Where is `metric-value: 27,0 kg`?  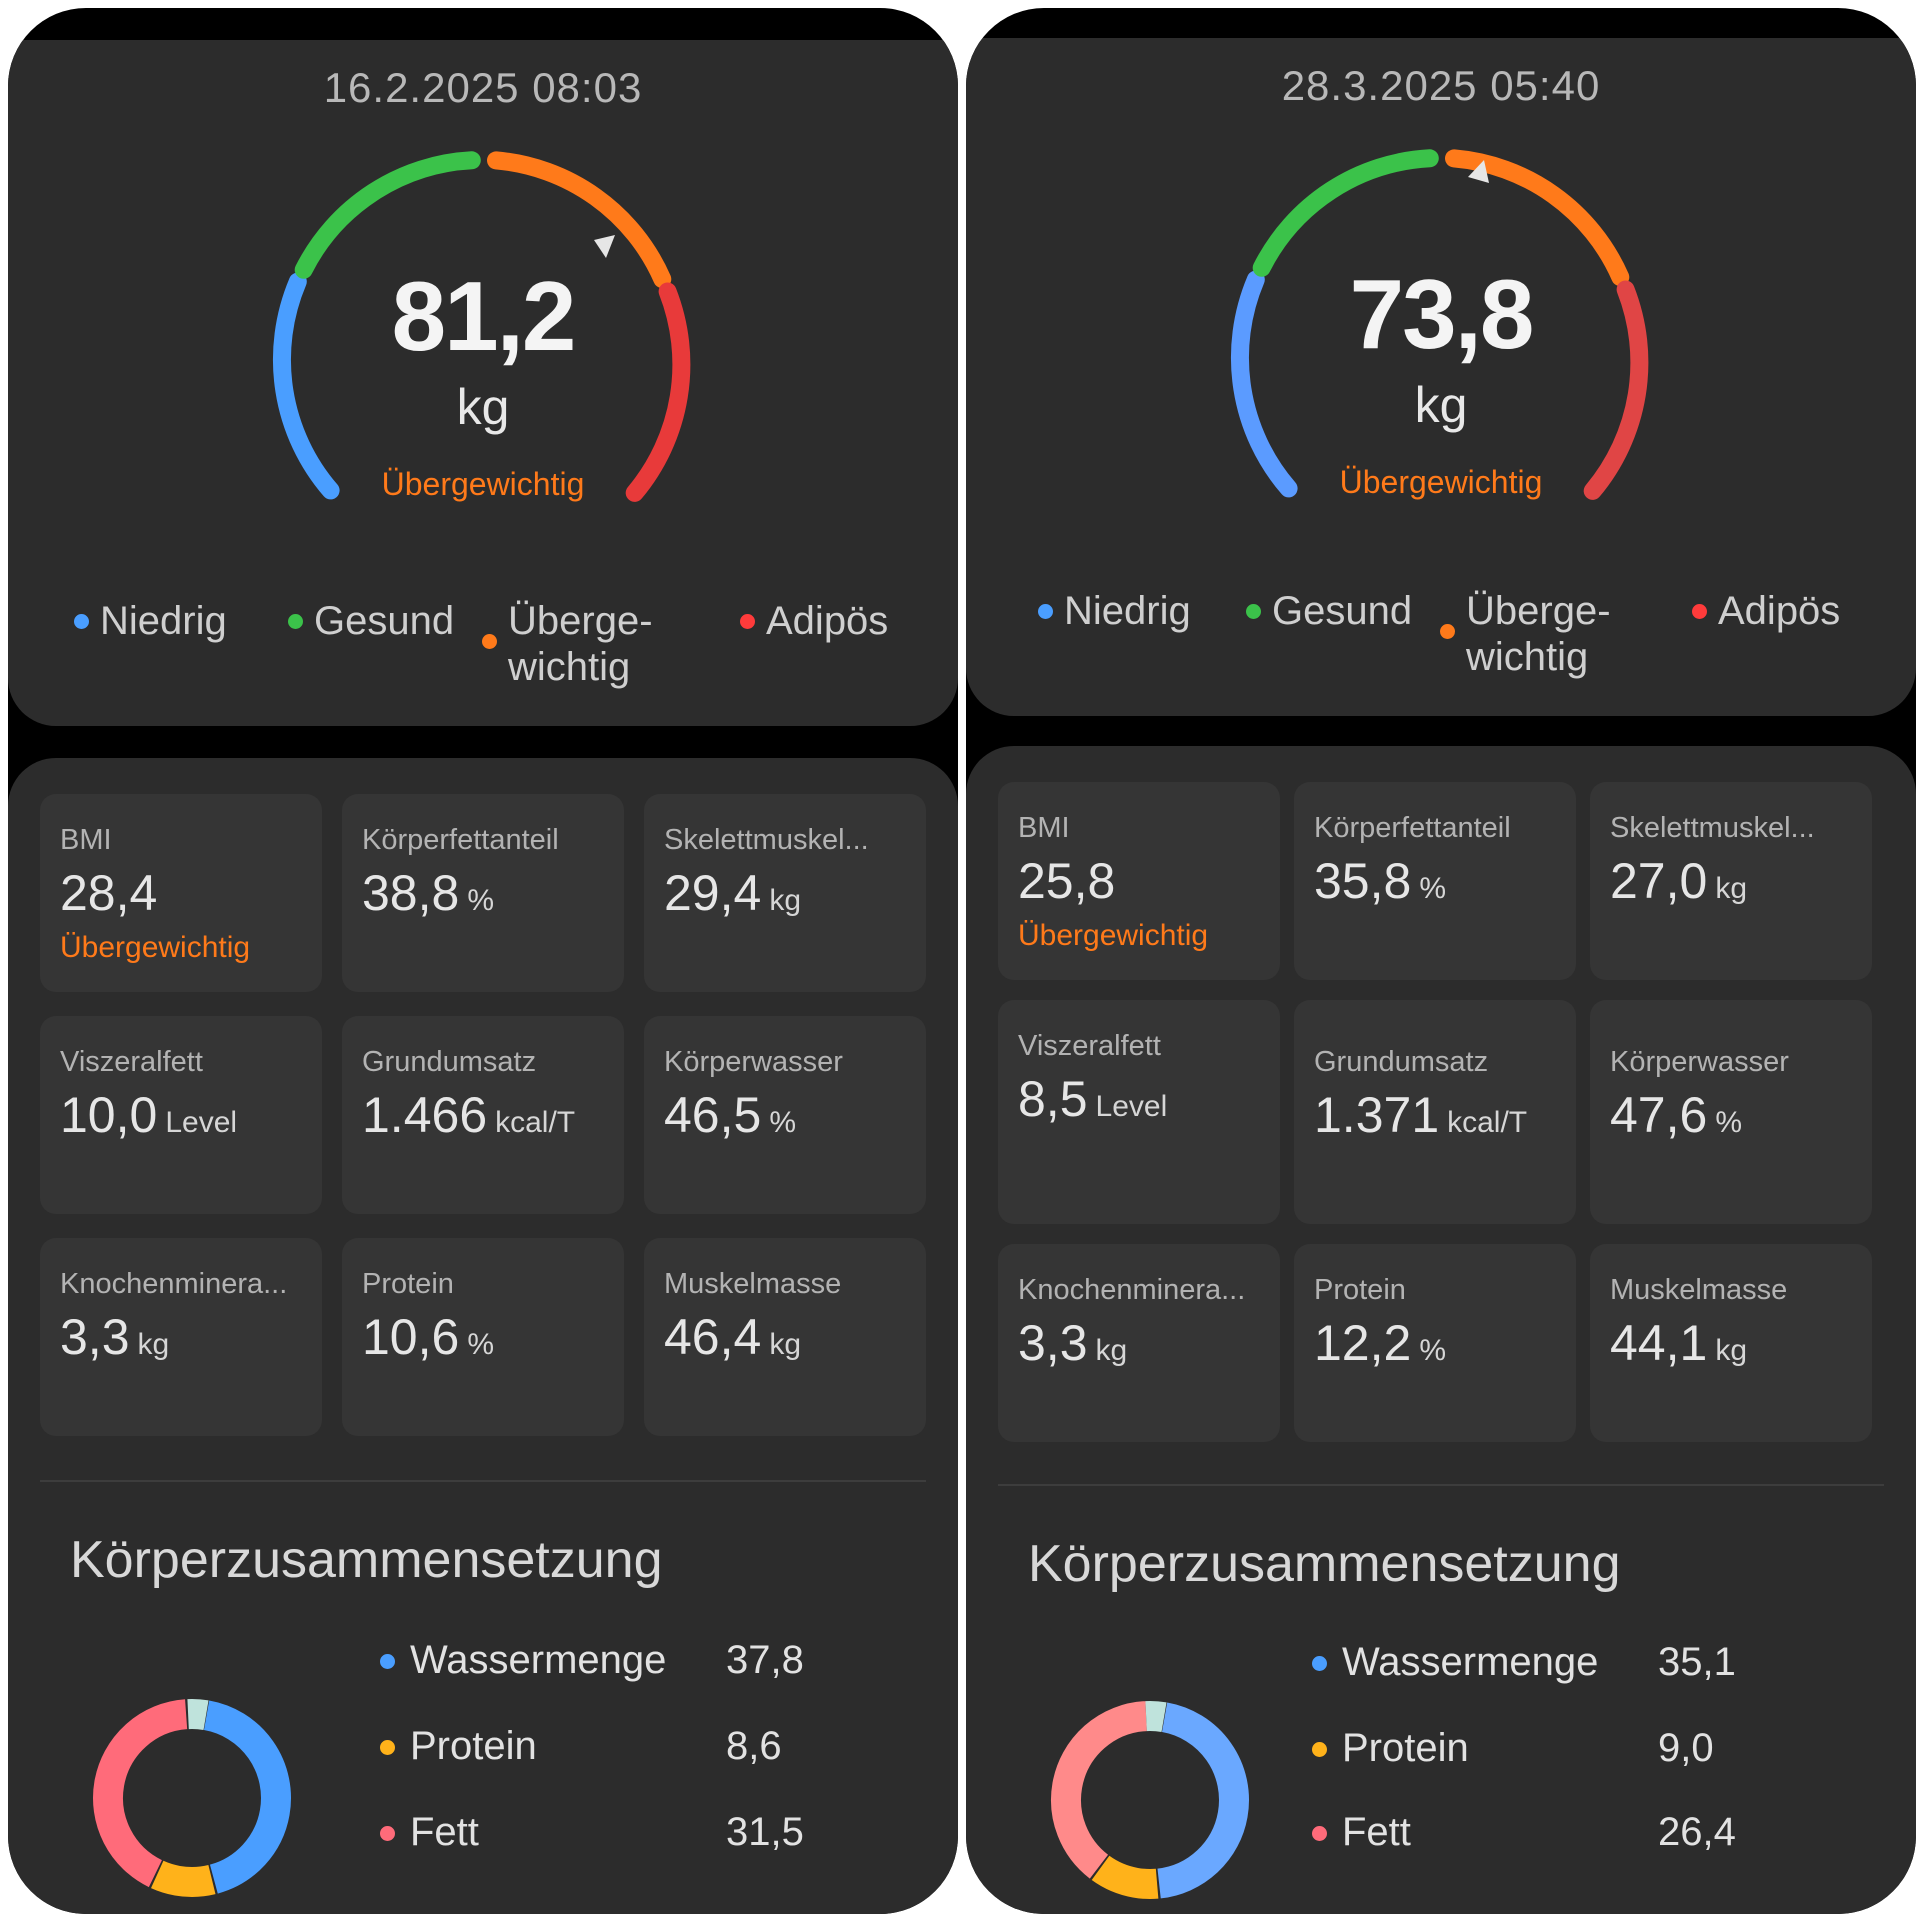 metric-value: 27,0 kg is located at coordinates (1679, 881).